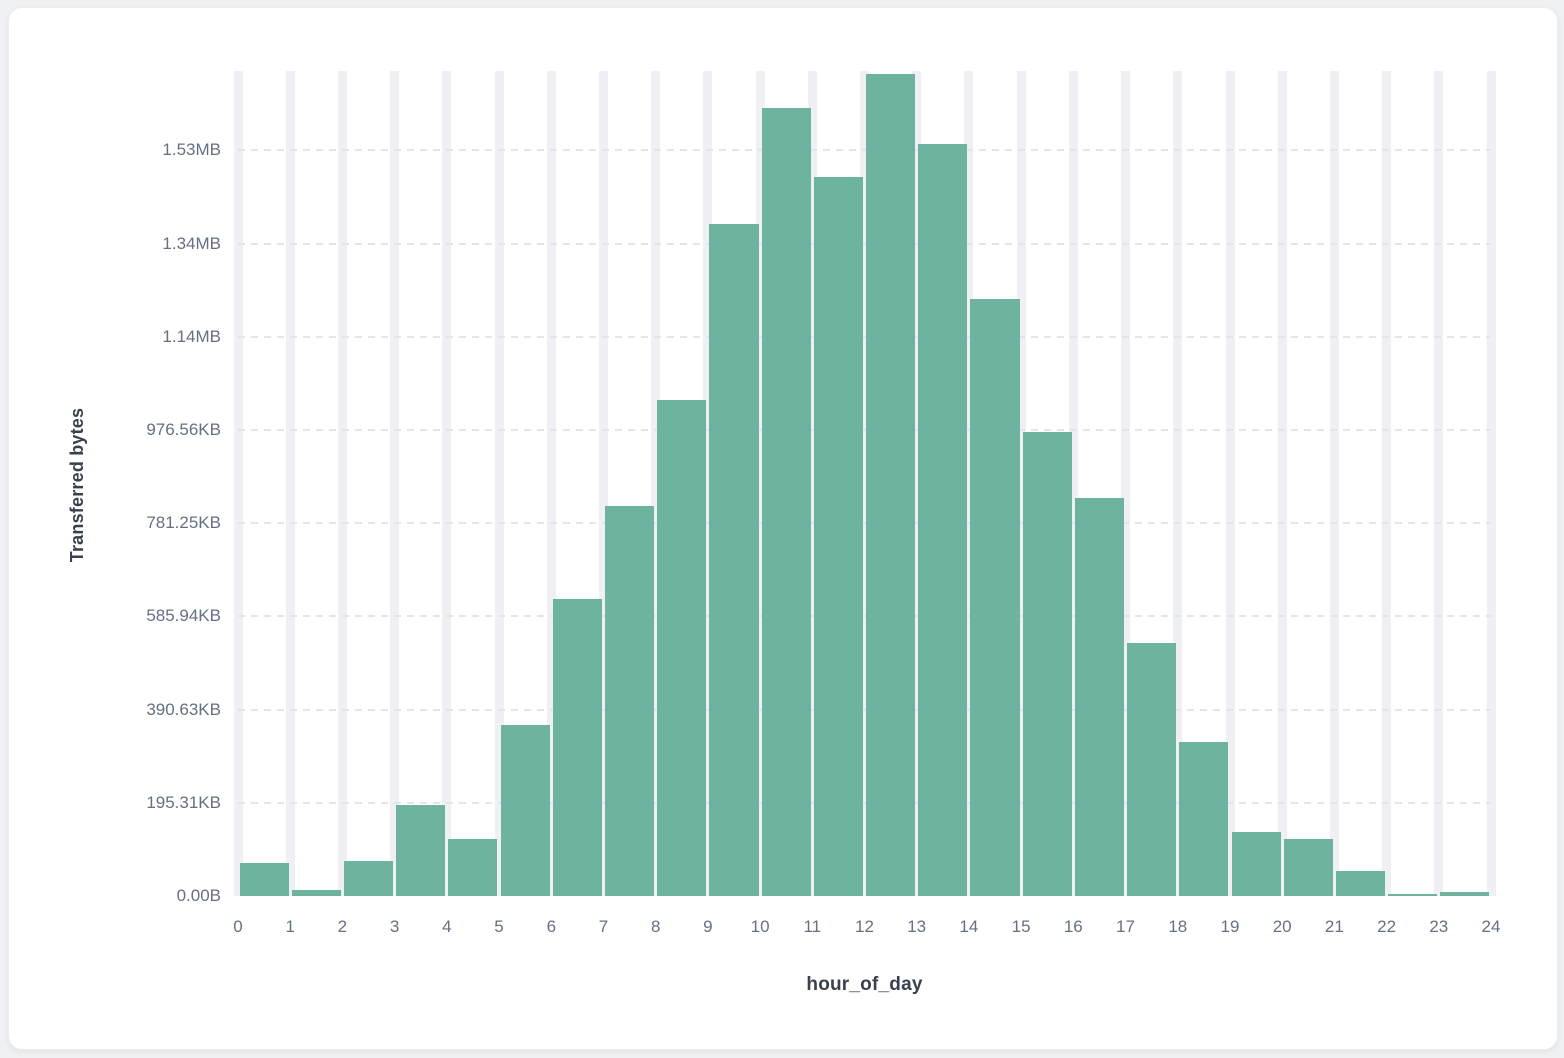  What do you see at coordinates (198, 895) in the screenshot?
I see `y-tick-label: 0.00B` at bounding box center [198, 895].